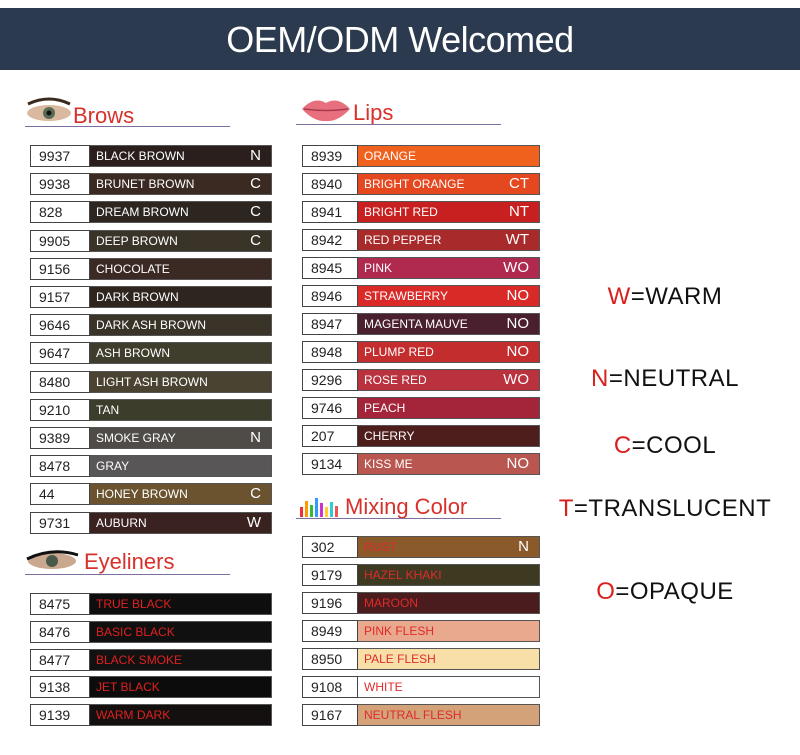  Describe the element at coordinates (449, 464) in the screenshot. I see `color-bar: KISS ME NO` at that location.